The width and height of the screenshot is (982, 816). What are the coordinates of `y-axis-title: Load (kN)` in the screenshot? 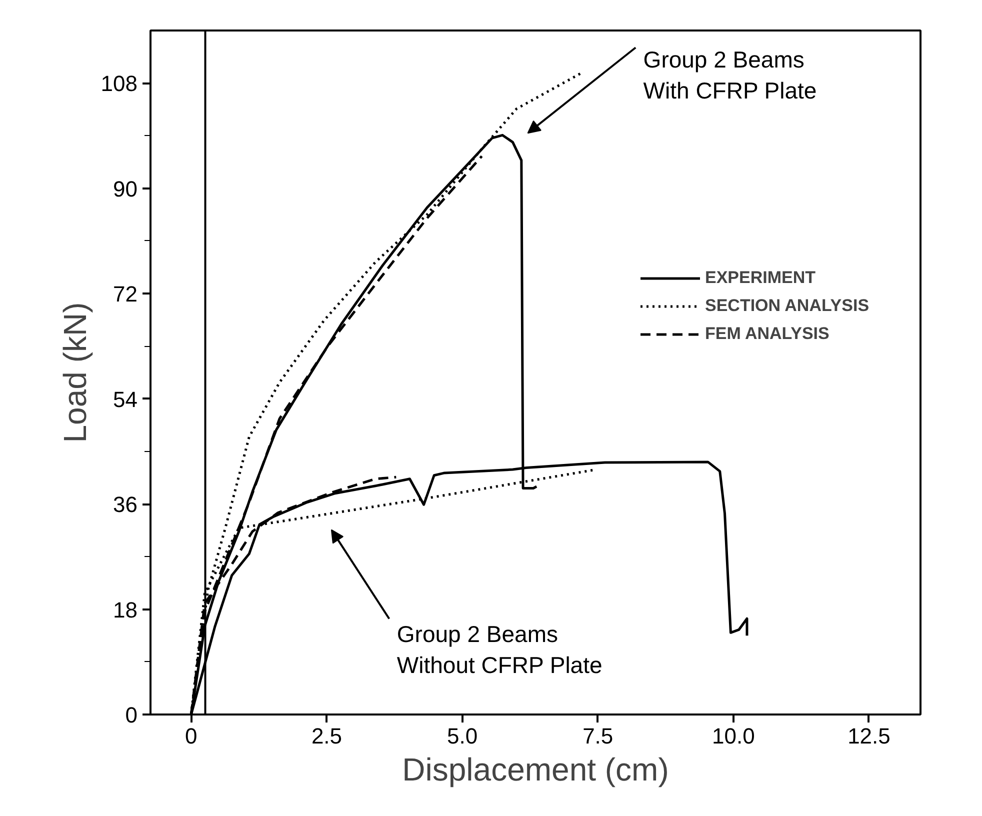 It's located at (74, 372).